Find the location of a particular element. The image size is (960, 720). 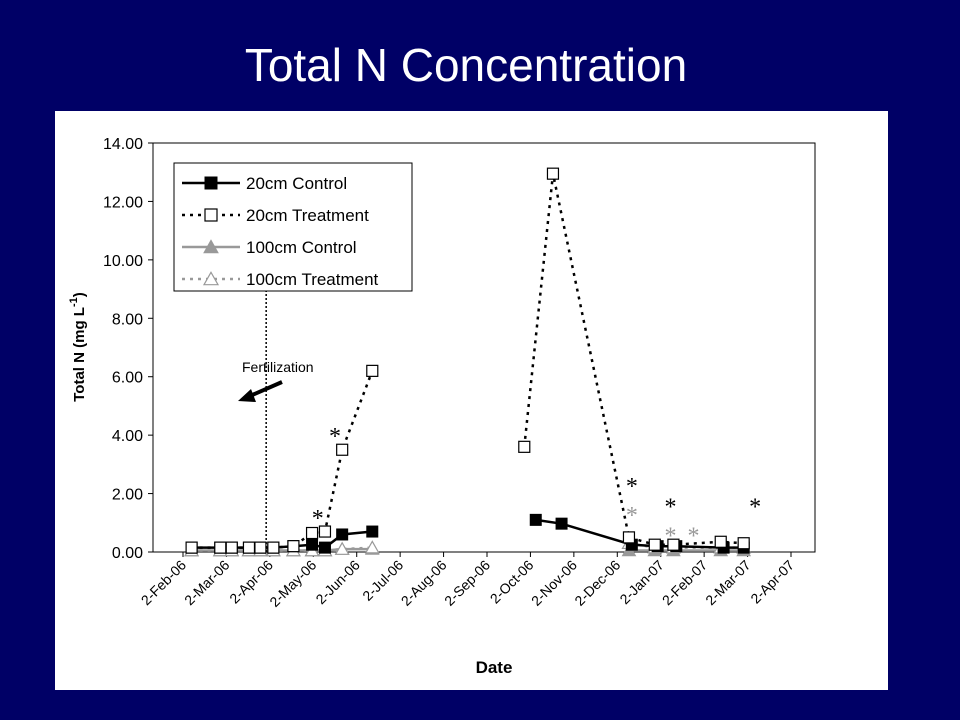

y-tick-label: 10.00 is located at coordinates (123, 261).